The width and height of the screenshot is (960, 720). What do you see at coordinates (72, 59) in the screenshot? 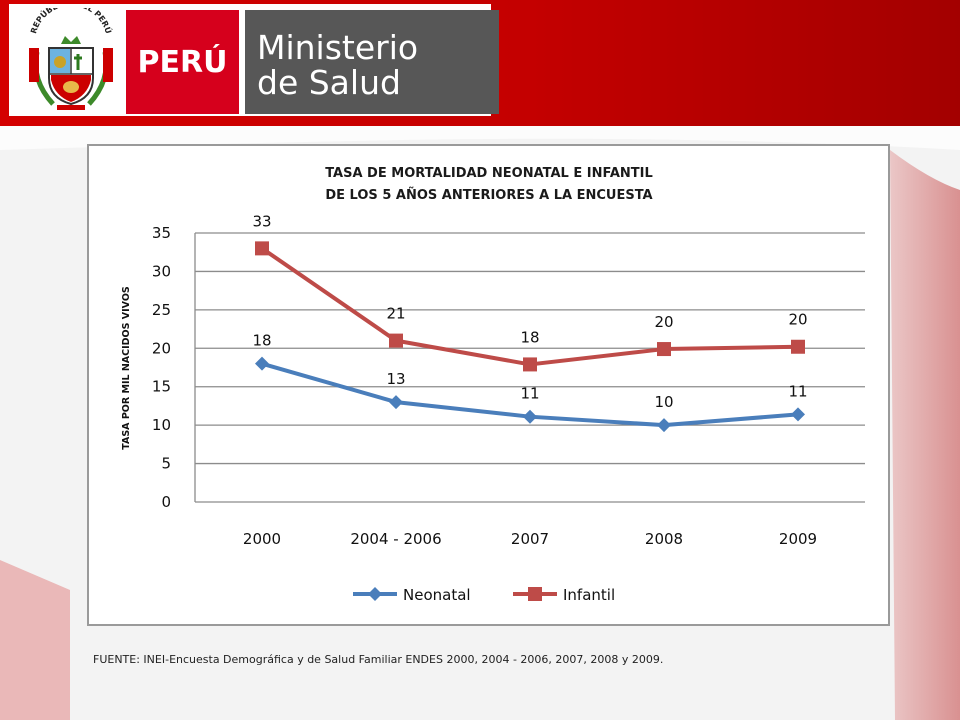
I see `coat-of-arms-icon: REPÚBLICA DEL PERÚ` at bounding box center [72, 59].